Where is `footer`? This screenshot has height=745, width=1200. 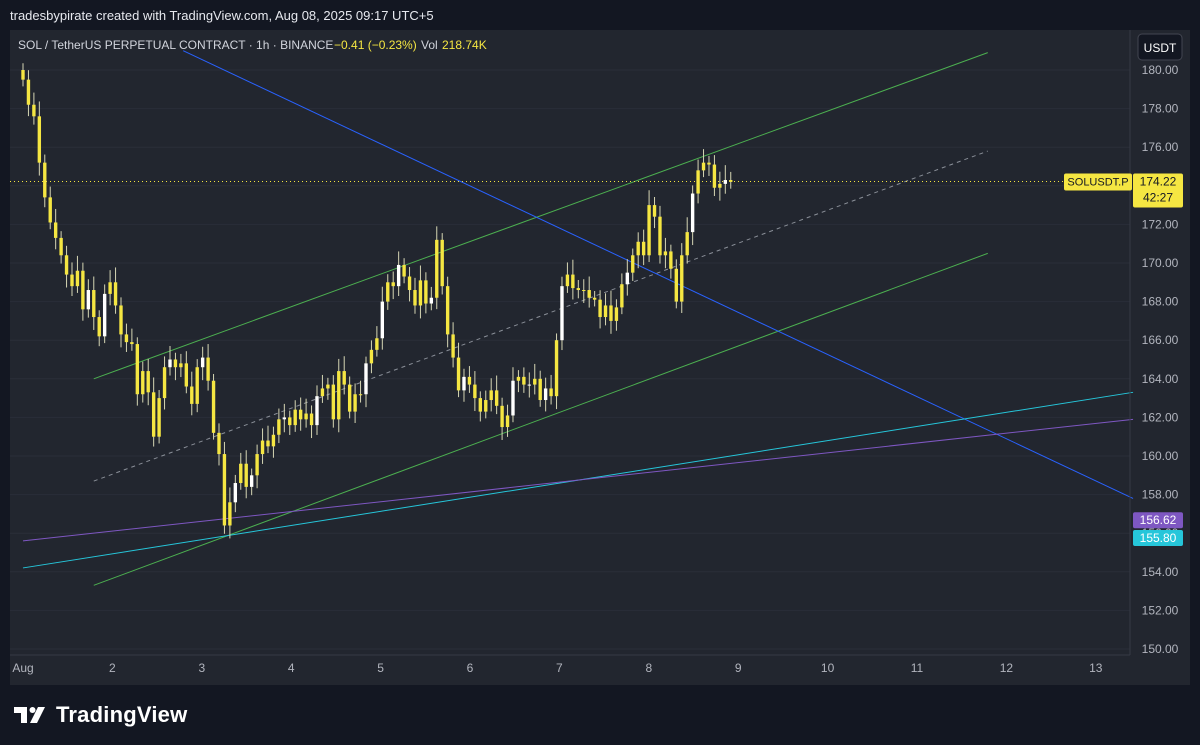 footer is located at coordinates (600, 717).